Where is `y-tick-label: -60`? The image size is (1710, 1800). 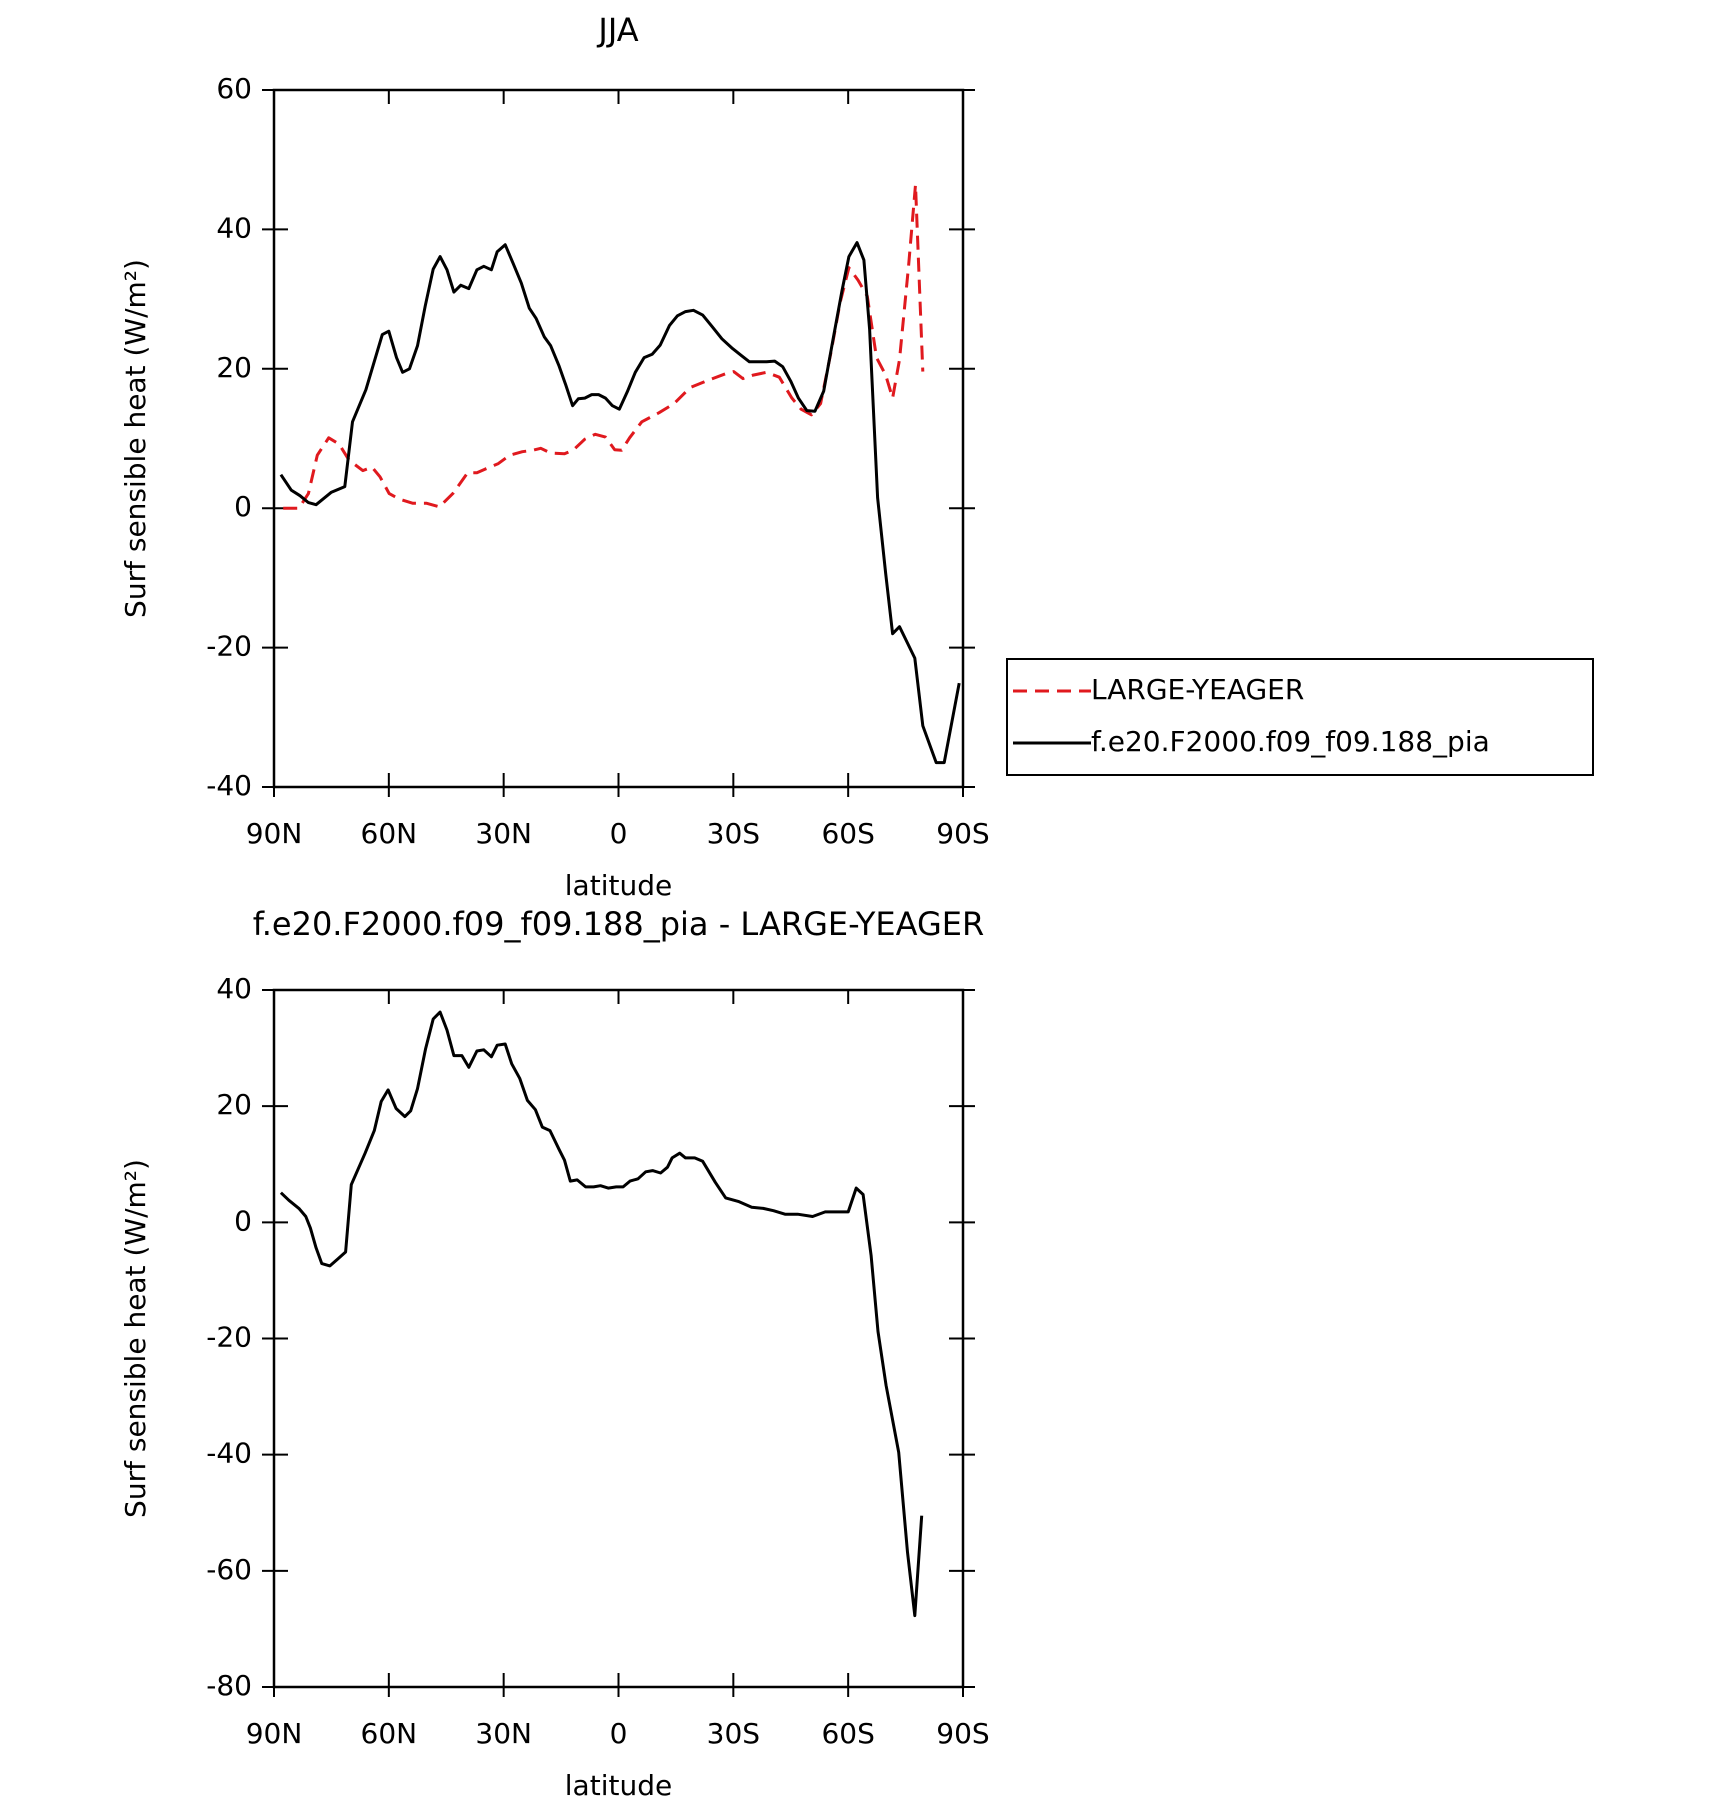 y-tick-label: -60 is located at coordinates (229, 1569).